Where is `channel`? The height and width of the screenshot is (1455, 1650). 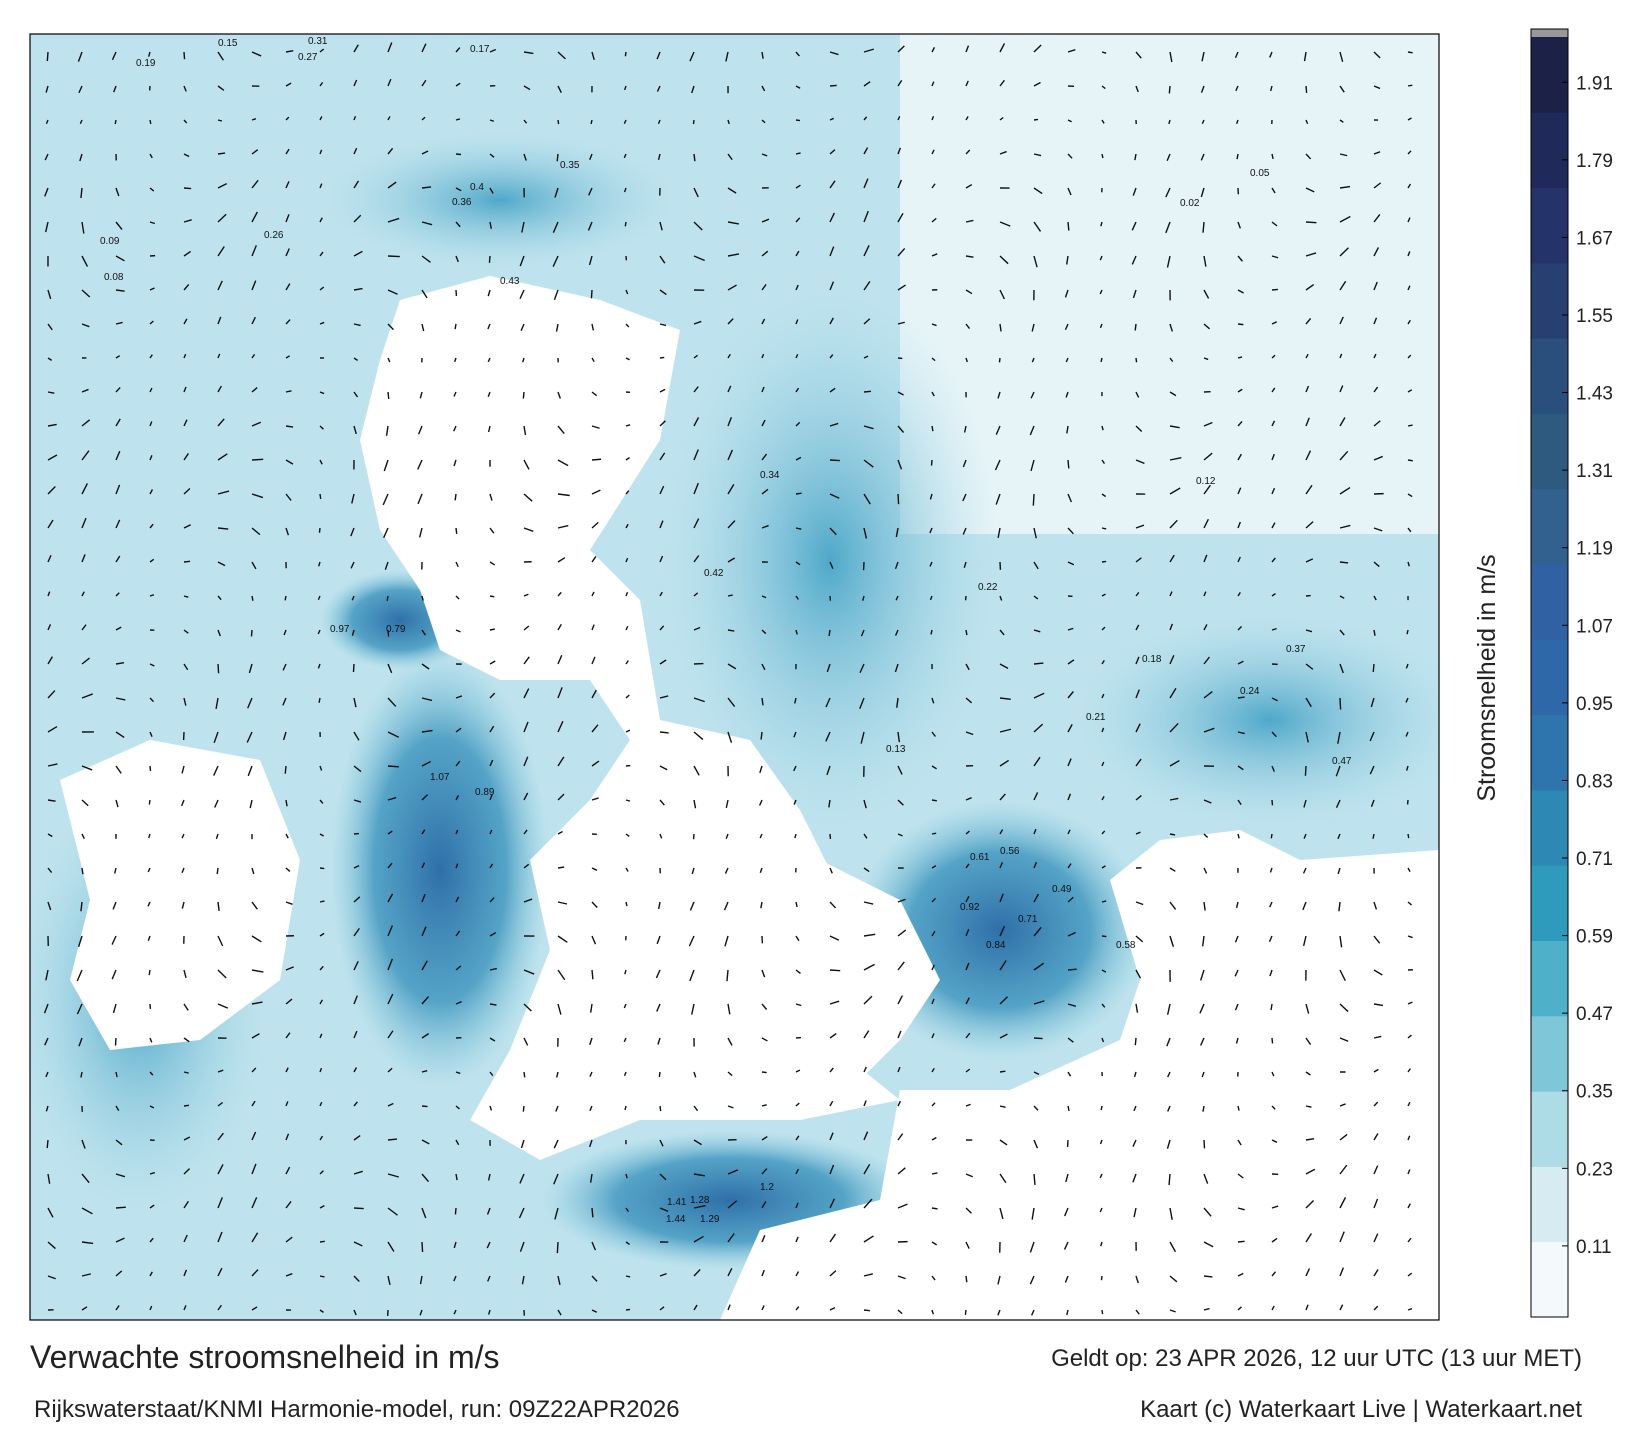 channel is located at coordinates (440, 870).